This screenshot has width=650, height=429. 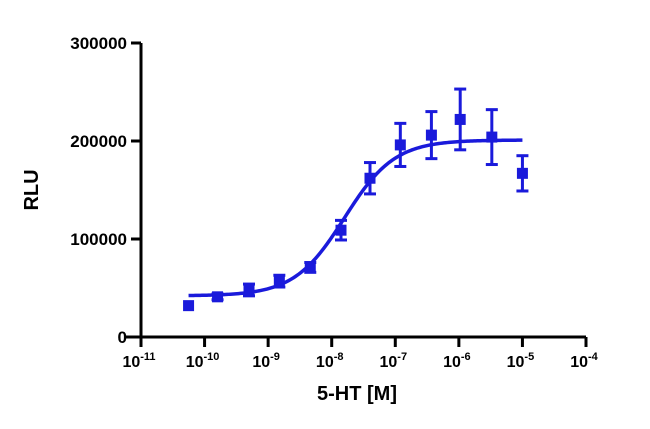 I want to click on x-tick-exponent: -4, so click(x=593, y=357).